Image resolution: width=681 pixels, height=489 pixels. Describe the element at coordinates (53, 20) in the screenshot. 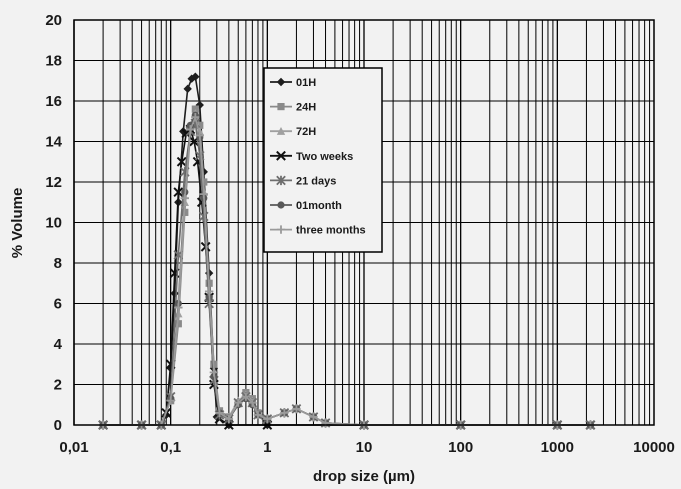

I see `y-tick-label: 20` at that location.